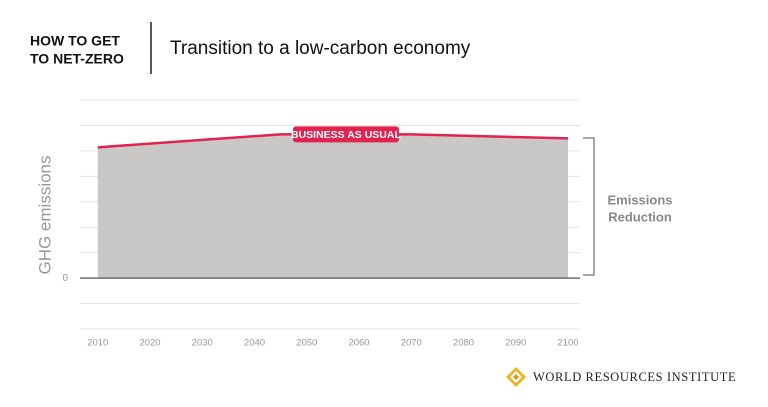 This screenshot has width=768, height=407. I want to click on annotation: Reduction, so click(640, 216).